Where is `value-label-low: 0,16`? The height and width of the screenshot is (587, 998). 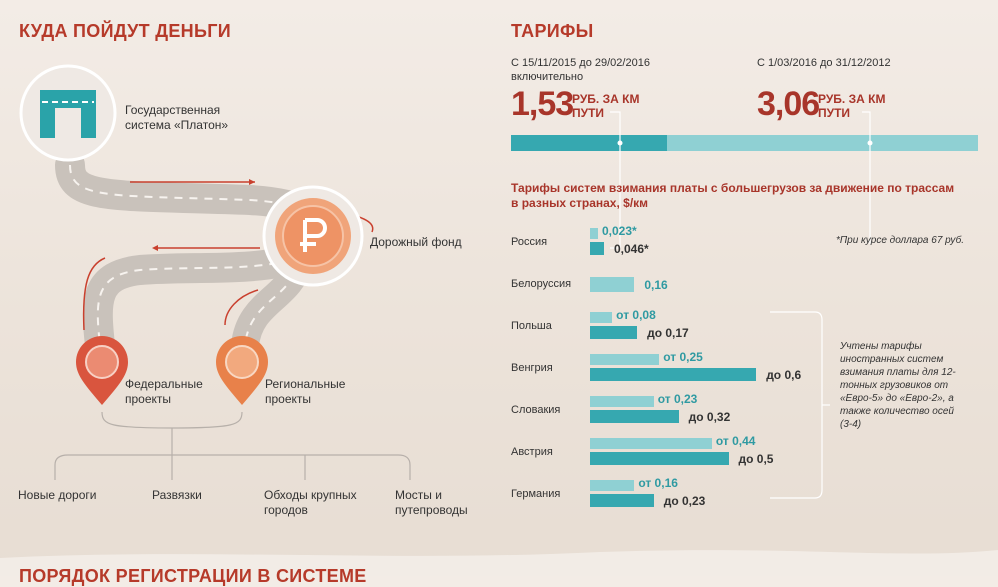 value-label-low: 0,16 is located at coordinates (656, 285).